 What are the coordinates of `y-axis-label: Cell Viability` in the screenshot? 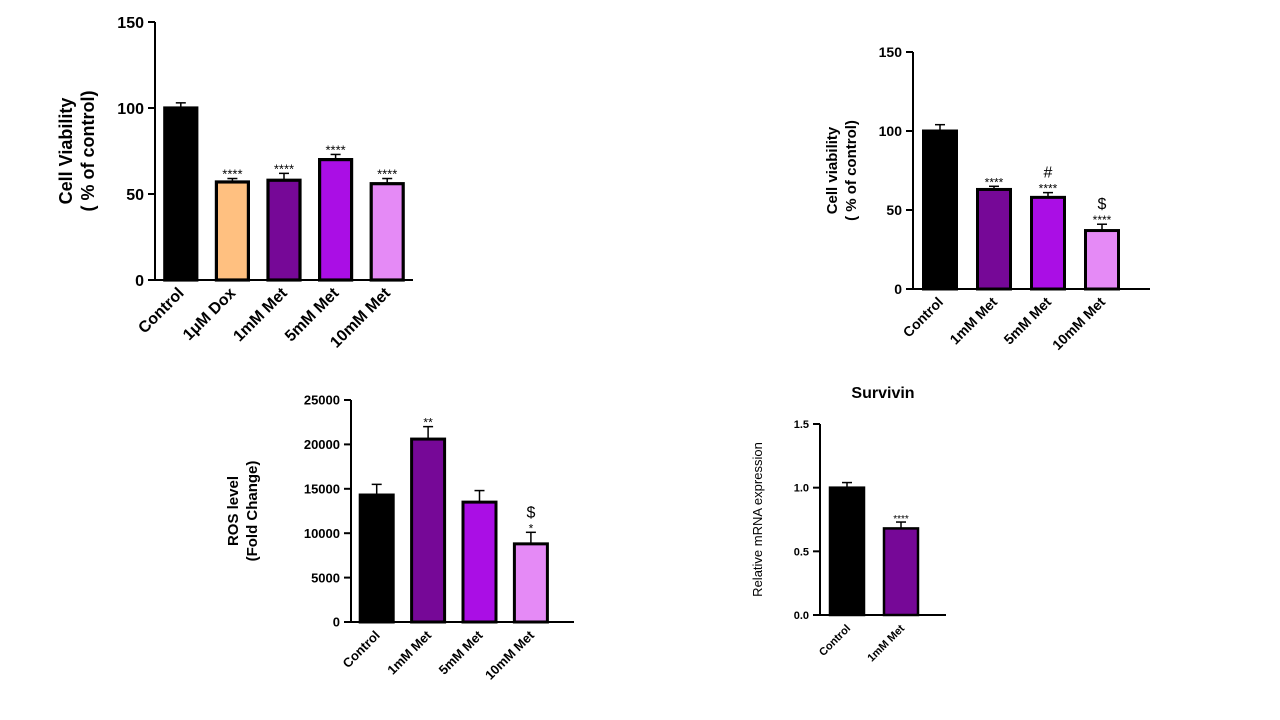 It's located at (66, 151).